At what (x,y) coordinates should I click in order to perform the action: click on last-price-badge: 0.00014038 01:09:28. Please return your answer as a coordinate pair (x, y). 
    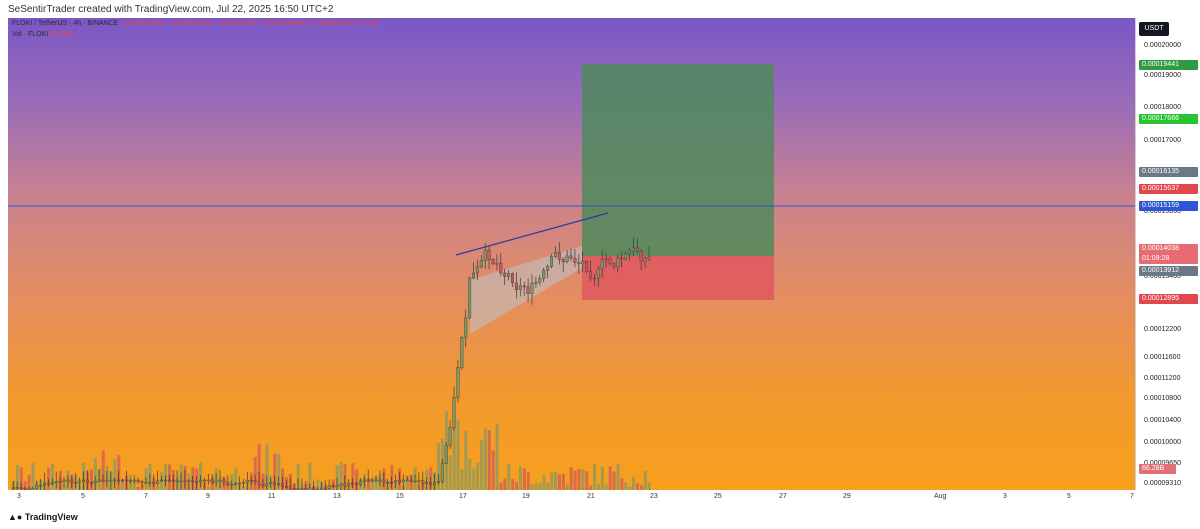
    Looking at the image, I should click on (1168, 254).